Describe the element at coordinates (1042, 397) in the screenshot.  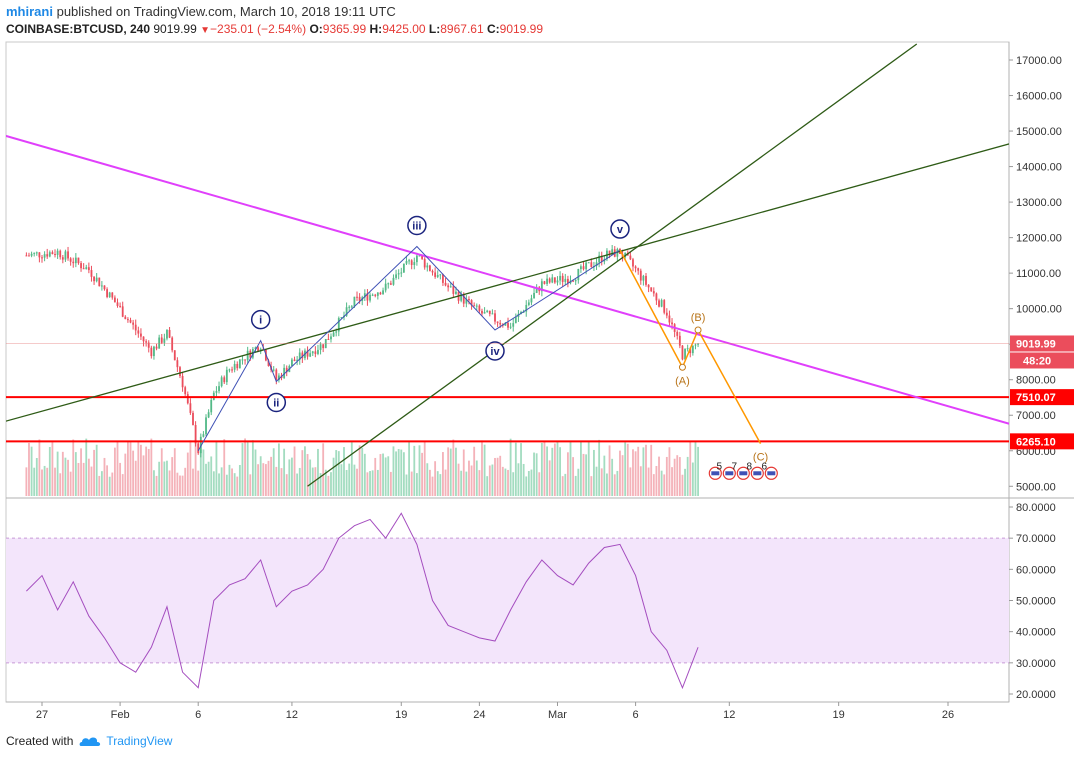
I see `support-axis-badge` at that location.